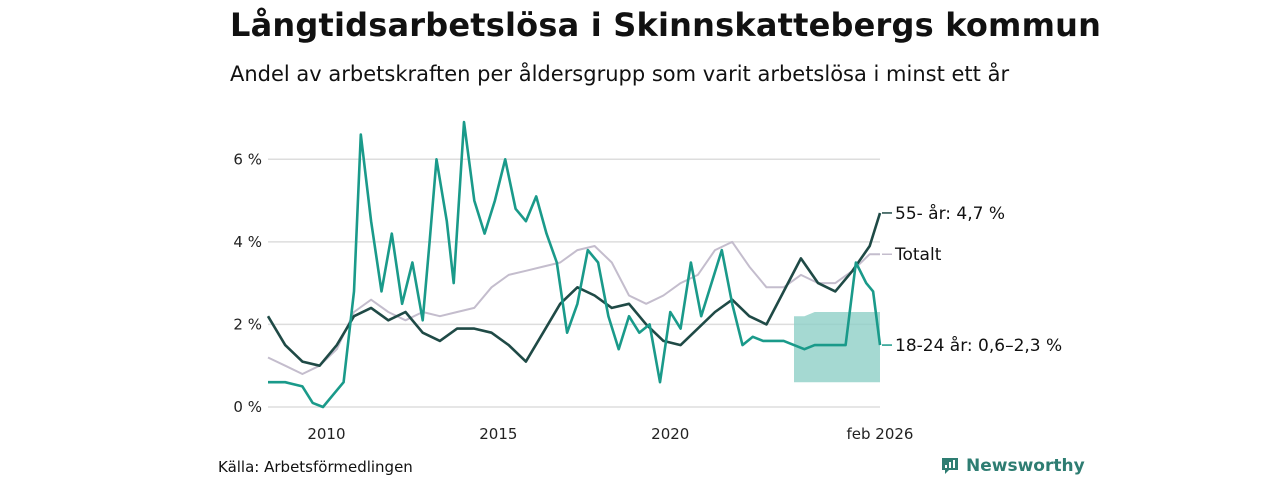 Image resolution: width=1280 pixels, height=480 pixels. Describe the element at coordinates (247, 407) in the screenshot. I see `y-tick-label-0: 0 %` at that location.